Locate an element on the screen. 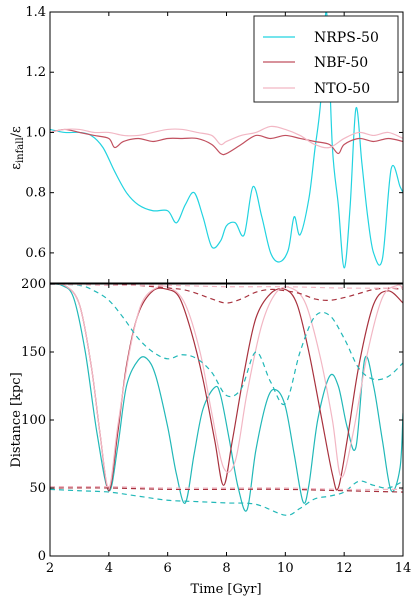 The image size is (416, 602). top-y-tick-label-0.8: 0.8 is located at coordinates (35, 193).